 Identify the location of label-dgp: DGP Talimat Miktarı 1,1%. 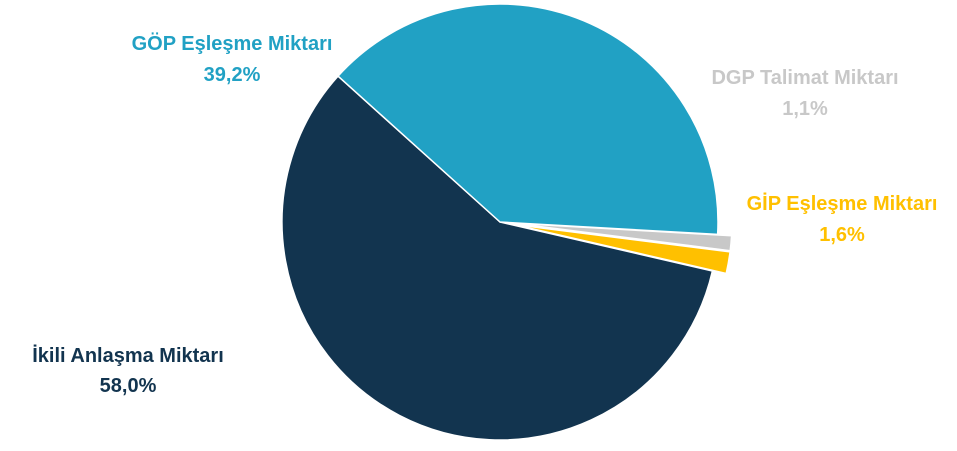
(804, 93).